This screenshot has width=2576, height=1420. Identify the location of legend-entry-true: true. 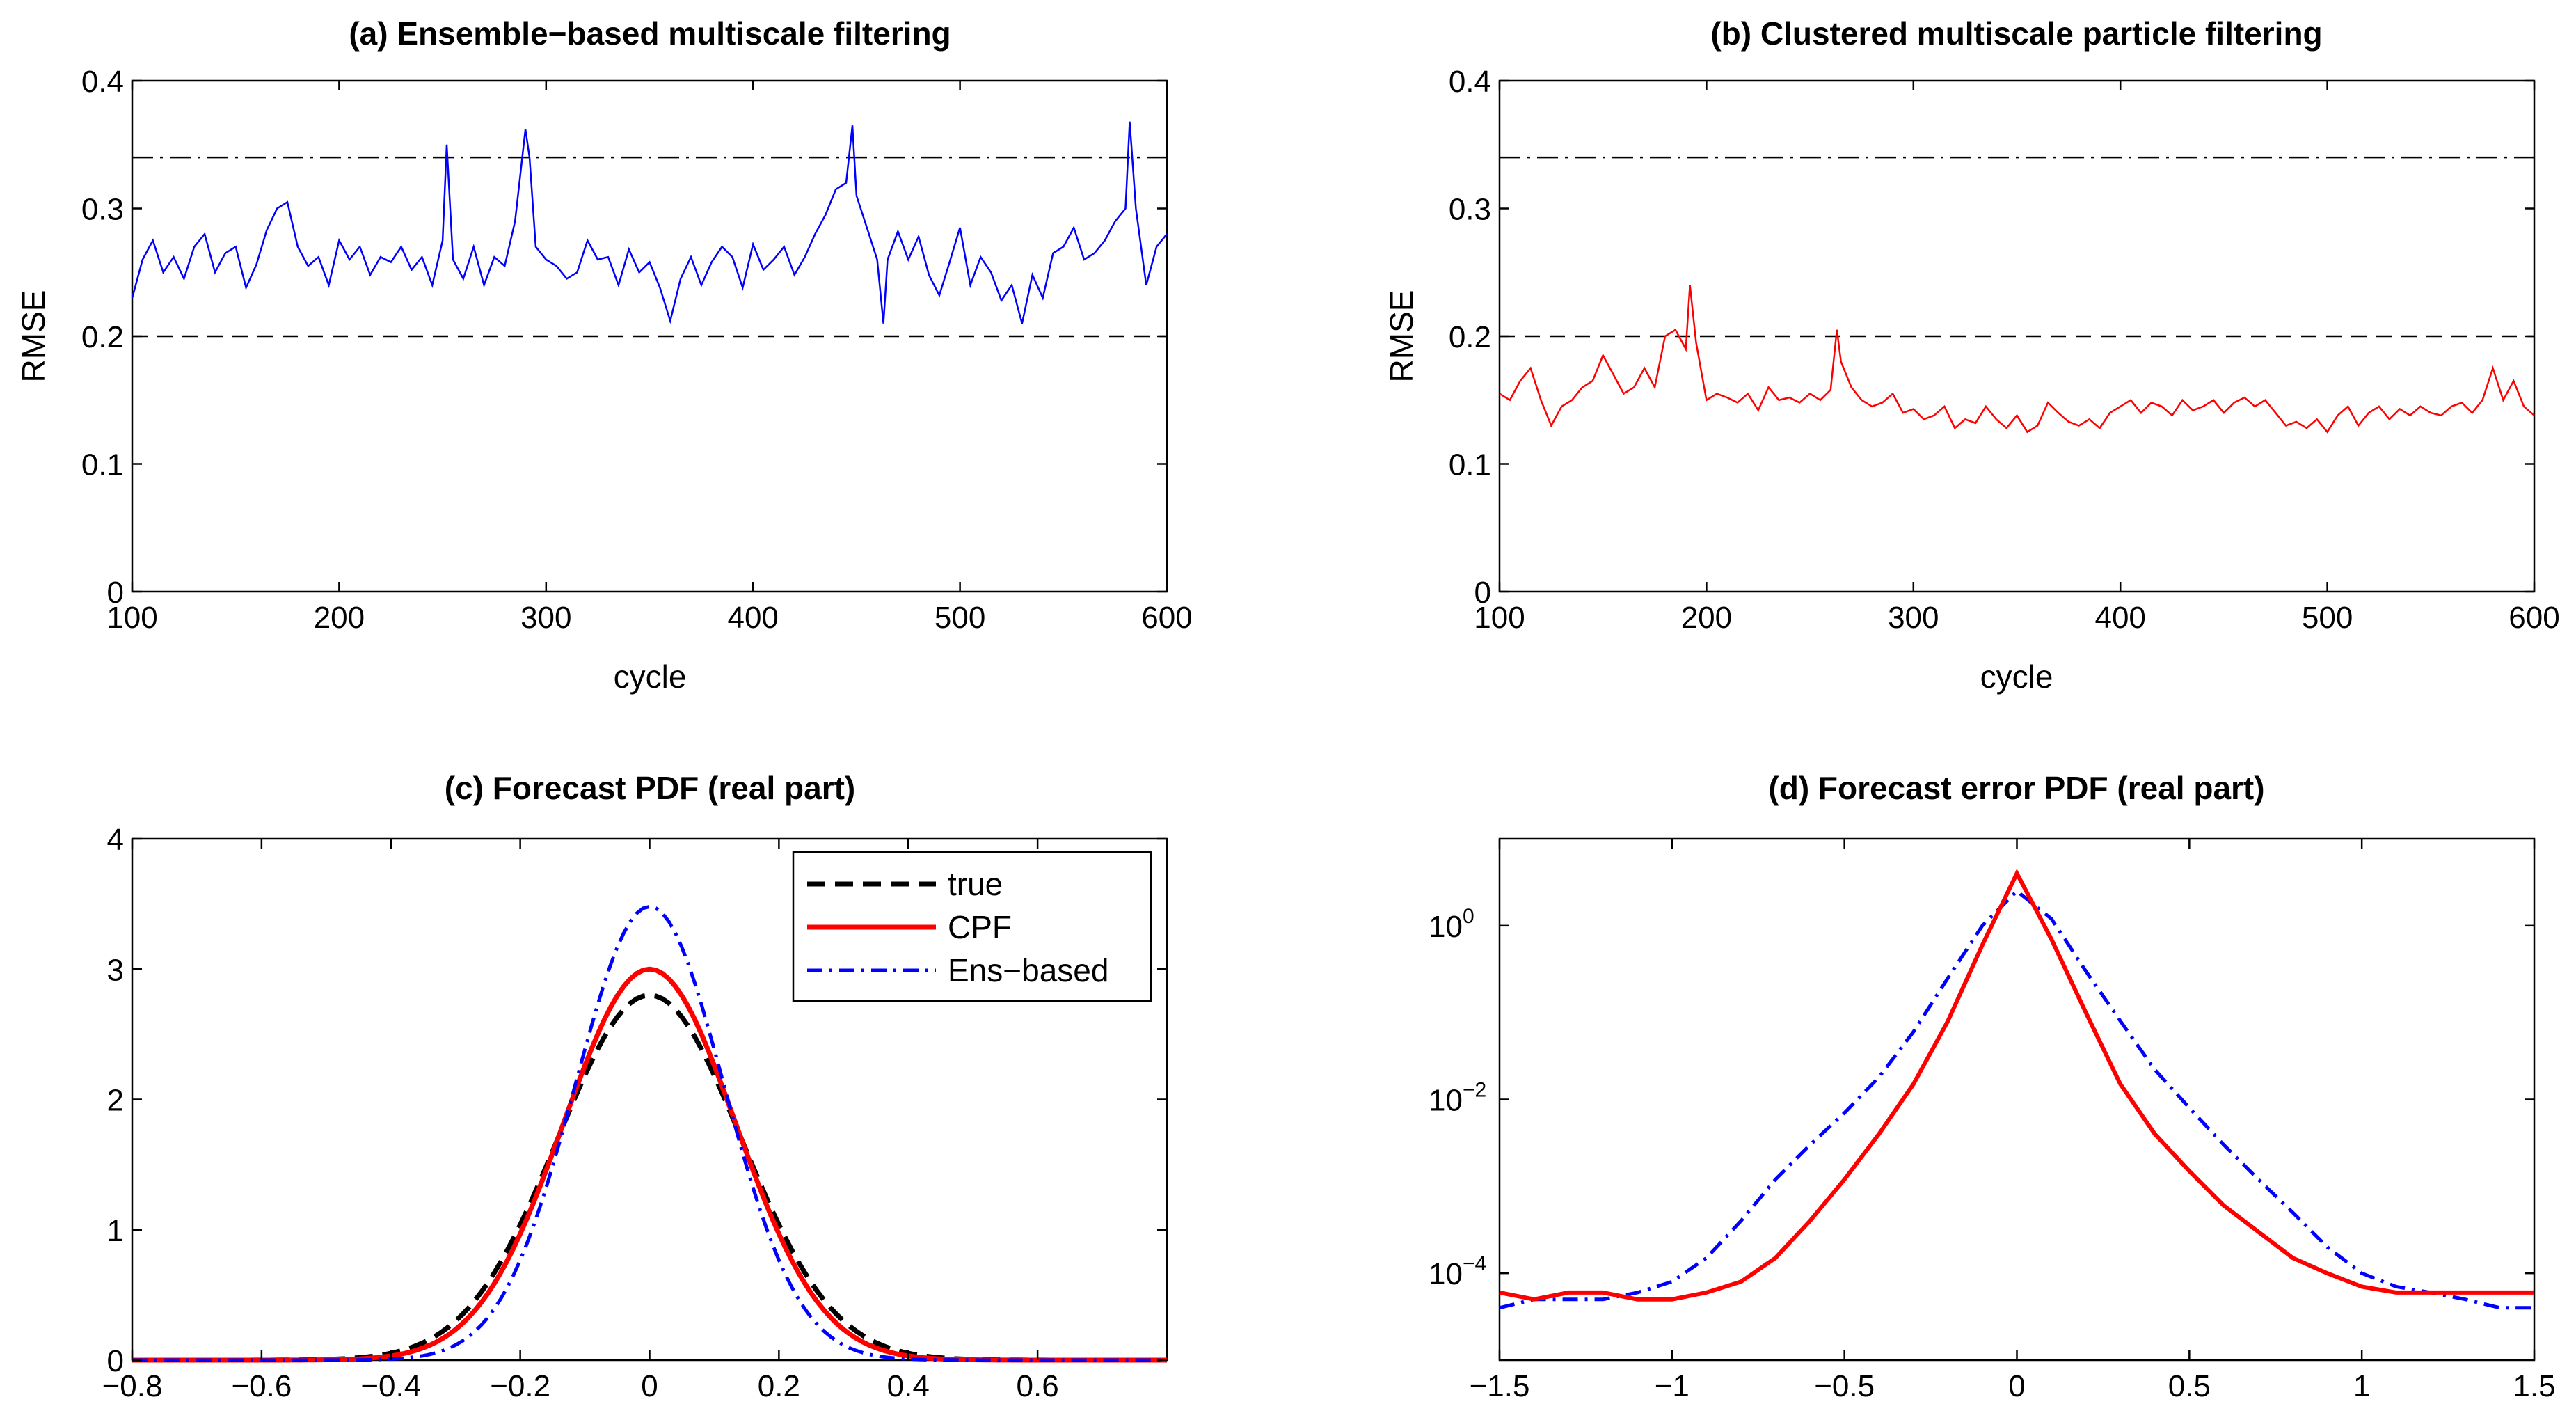
(905, 884).